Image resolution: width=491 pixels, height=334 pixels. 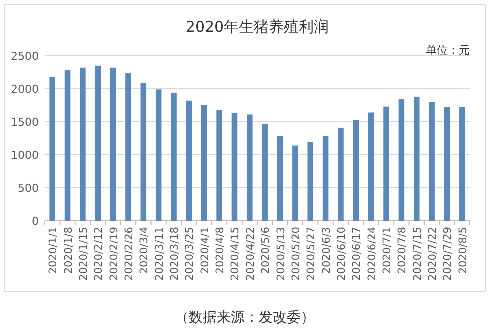 I want to click on y-tick-label: 2500, so click(x=25, y=56).